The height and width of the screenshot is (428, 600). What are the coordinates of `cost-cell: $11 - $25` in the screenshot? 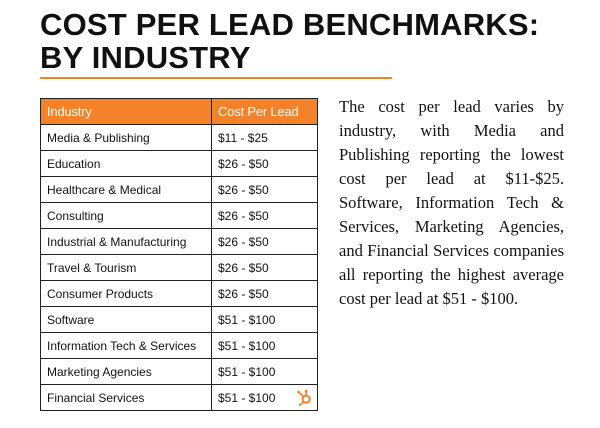 It's located at (264, 137).